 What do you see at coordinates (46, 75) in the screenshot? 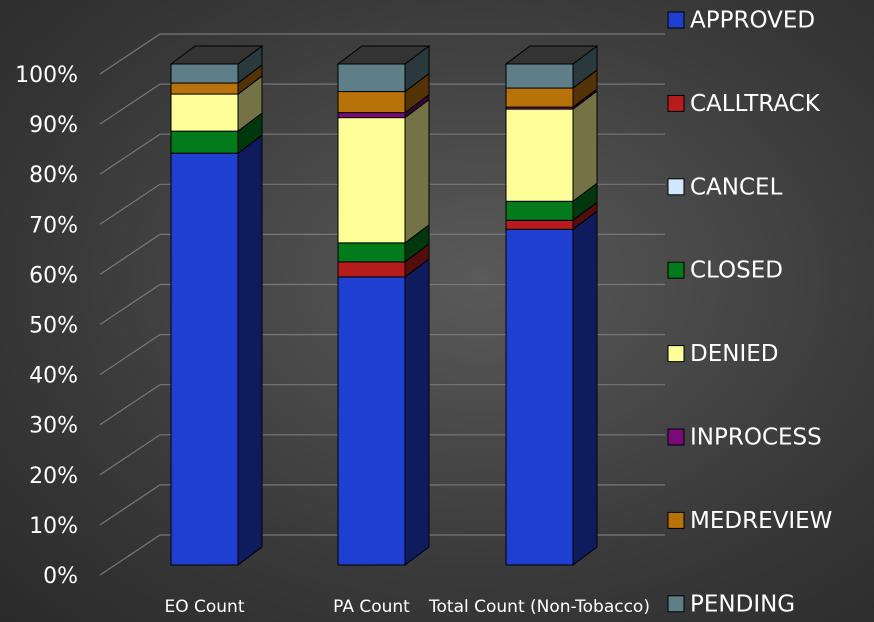
I see `y-tick-label: 100%` at bounding box center [46, 75].